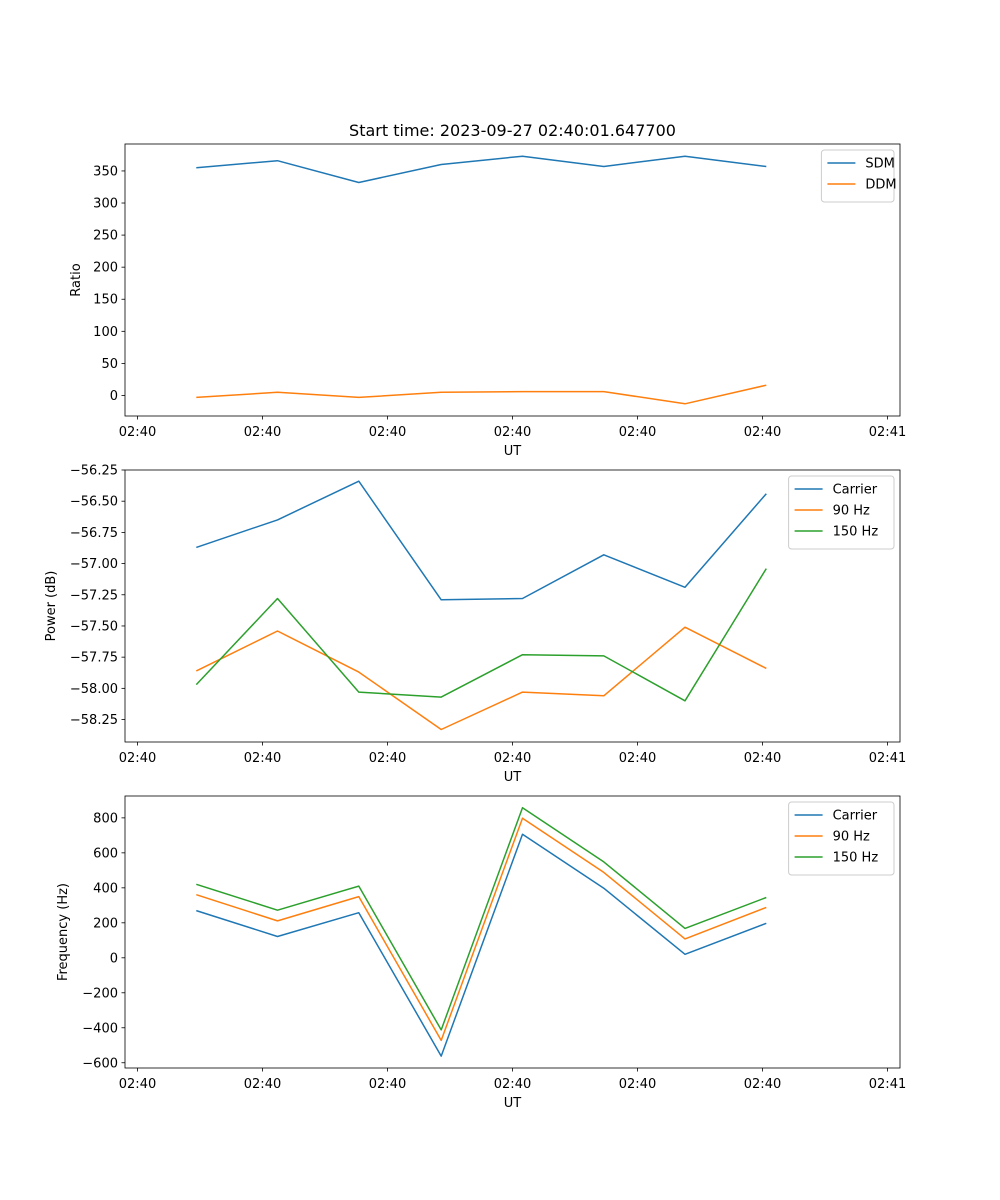 This screenshot has height=1200, width=1000. Describe the element at coordinates (94, 471) in the screenshot. I see `y-tick-label: −56.25` at that location.